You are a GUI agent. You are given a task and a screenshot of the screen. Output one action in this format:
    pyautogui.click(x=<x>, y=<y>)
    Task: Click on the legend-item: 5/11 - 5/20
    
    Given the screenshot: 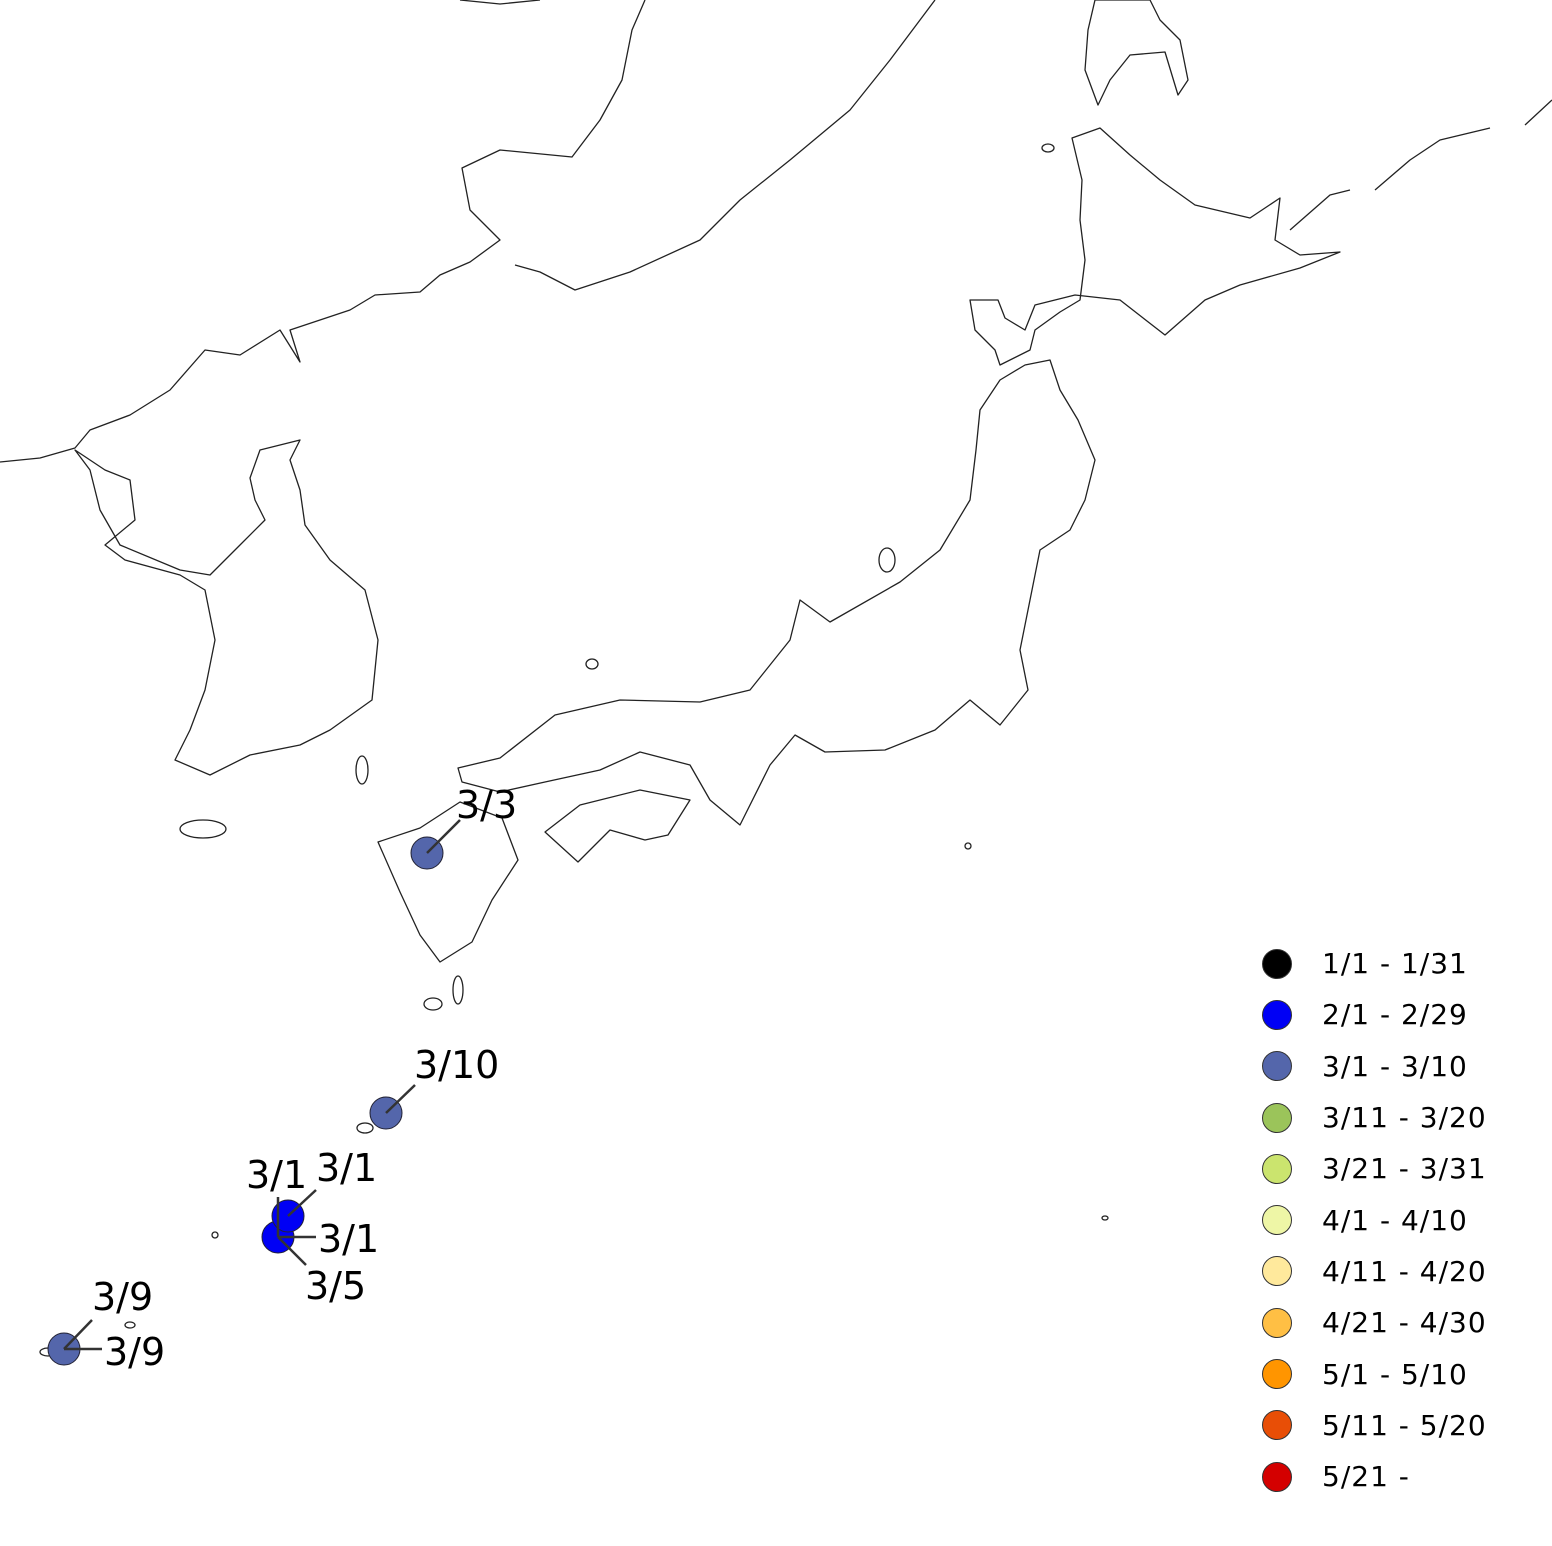 What is the action you would take?
    pyautogui.click(x=1374, y=1425)
    